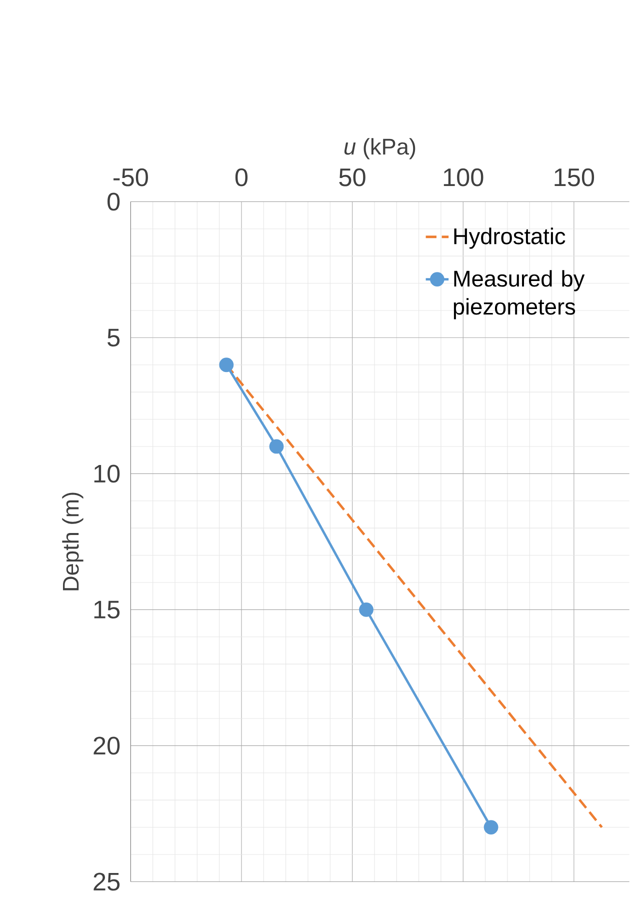 This screenshot has height=899, width=639. I want to click on y-tick-label: 10, so click(107, 473).